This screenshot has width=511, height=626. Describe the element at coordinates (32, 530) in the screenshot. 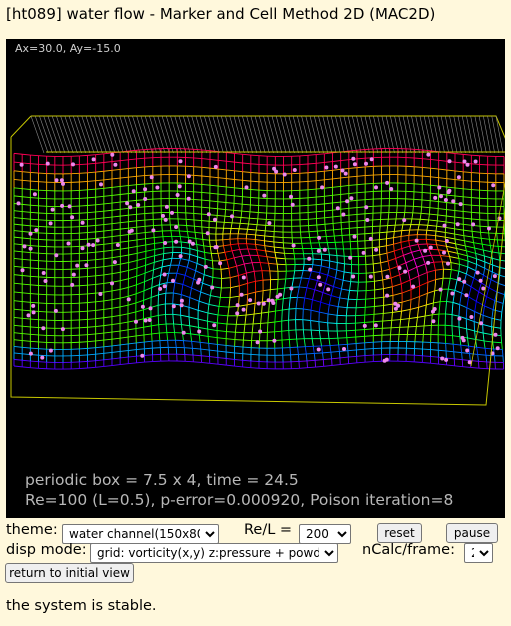

I see `theme-label: theme:` at that location.